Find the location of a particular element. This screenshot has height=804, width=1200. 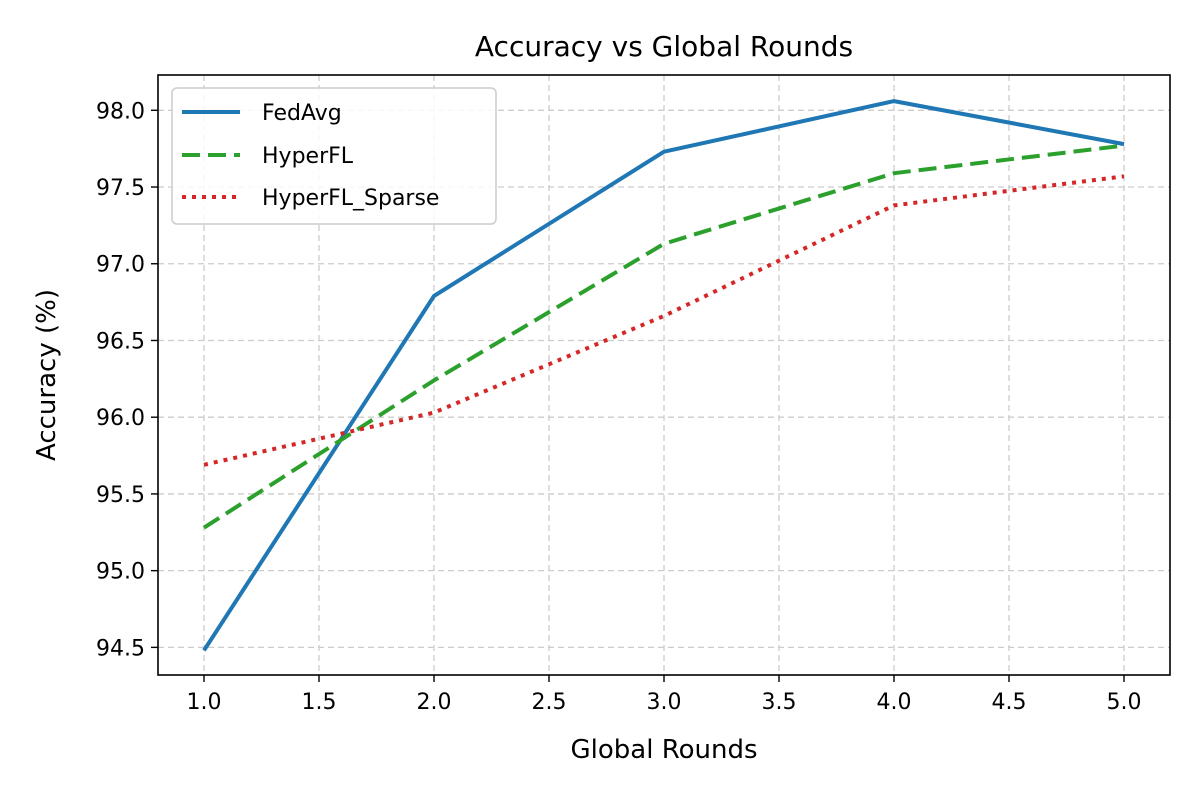

legend-label-hyperfl: HyperFL is located at coordinates (308, 156).